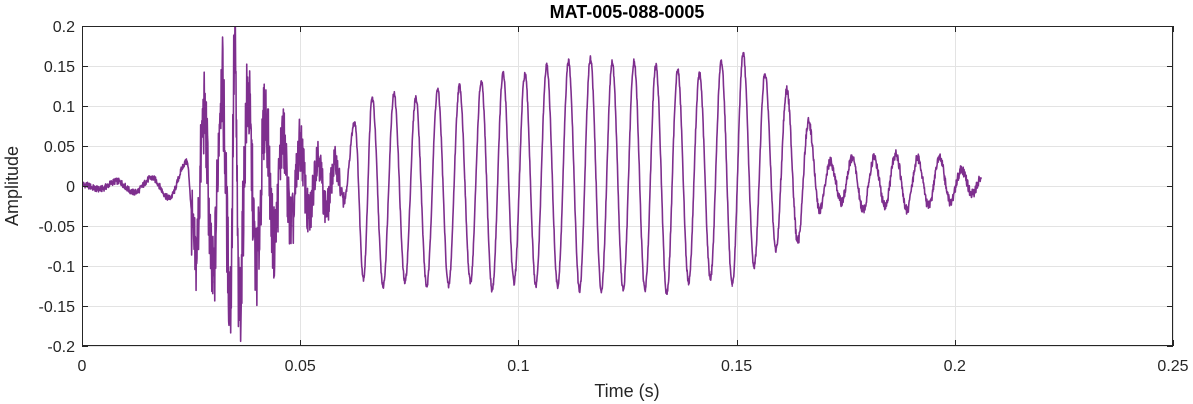 The width and height of the screenshot is (1193, 404). Describe the element at coordinates (59, 147) in the screenshot. I see `y-tick-label: 0.05` at that location.